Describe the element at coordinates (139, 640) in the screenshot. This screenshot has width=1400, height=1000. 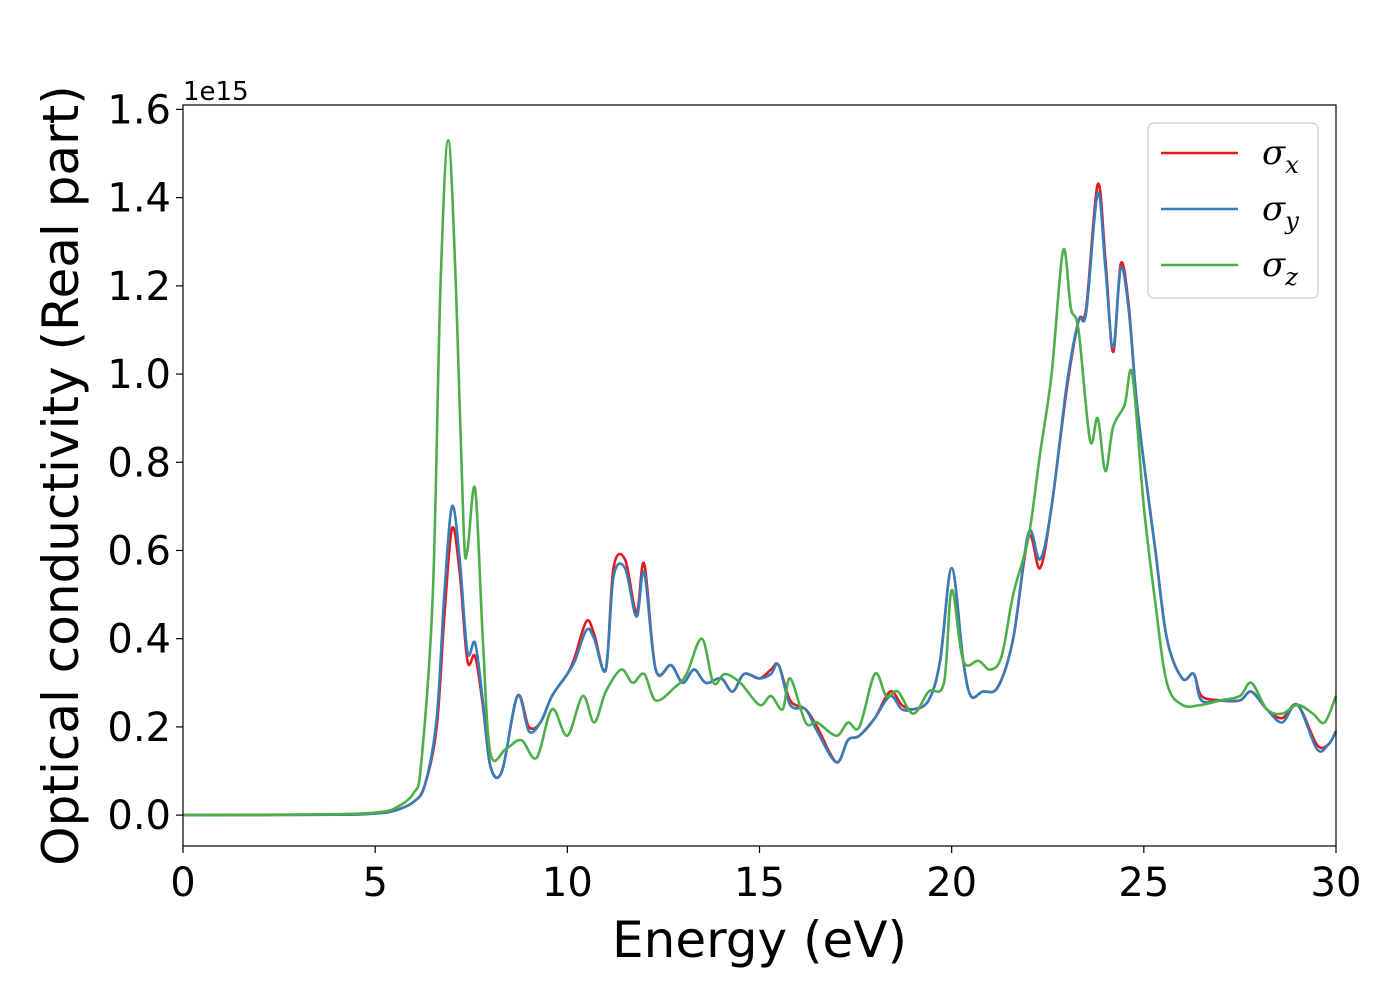
I see `y-tick-label: 0.4` at that location.